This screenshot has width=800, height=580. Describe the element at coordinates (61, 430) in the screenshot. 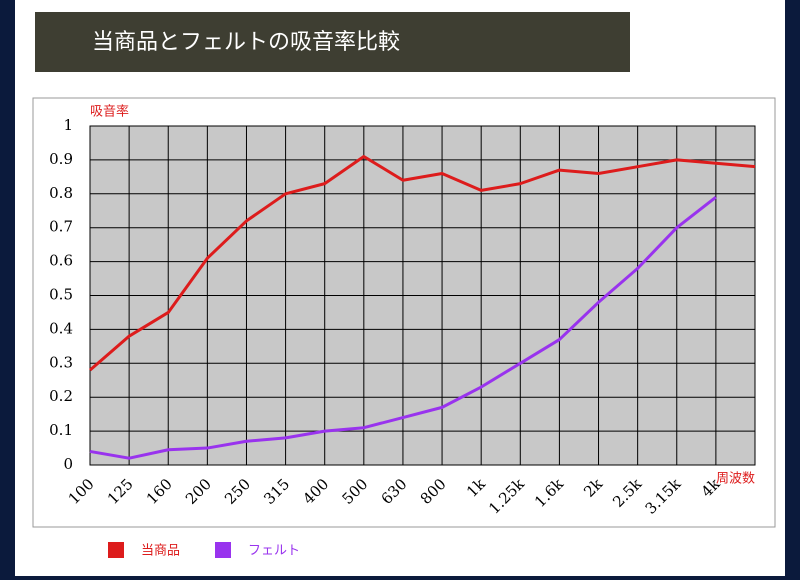

I see `y-tick-label: 0.1` at that location.